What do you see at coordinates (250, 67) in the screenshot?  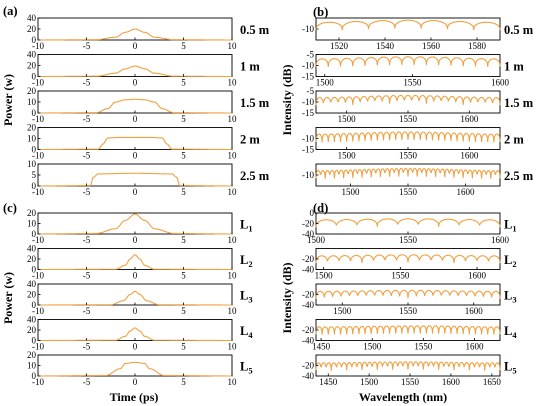 I see `subplot-label: 1 m` at bounding box center [250, 67].